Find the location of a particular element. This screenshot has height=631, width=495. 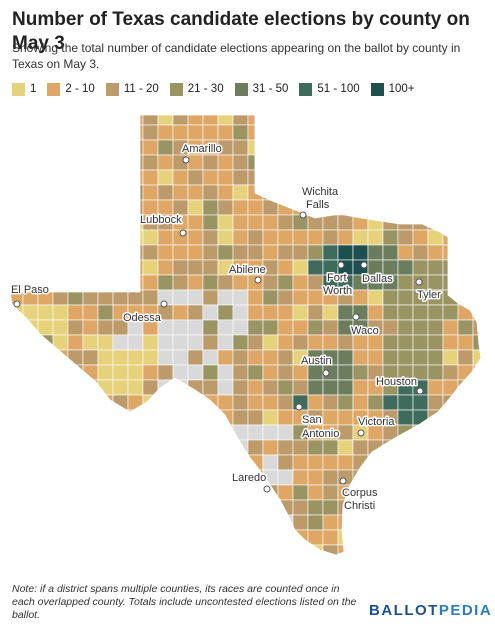

city-corpus-christi: Corpus Christi is located at coordinates (359, 495).